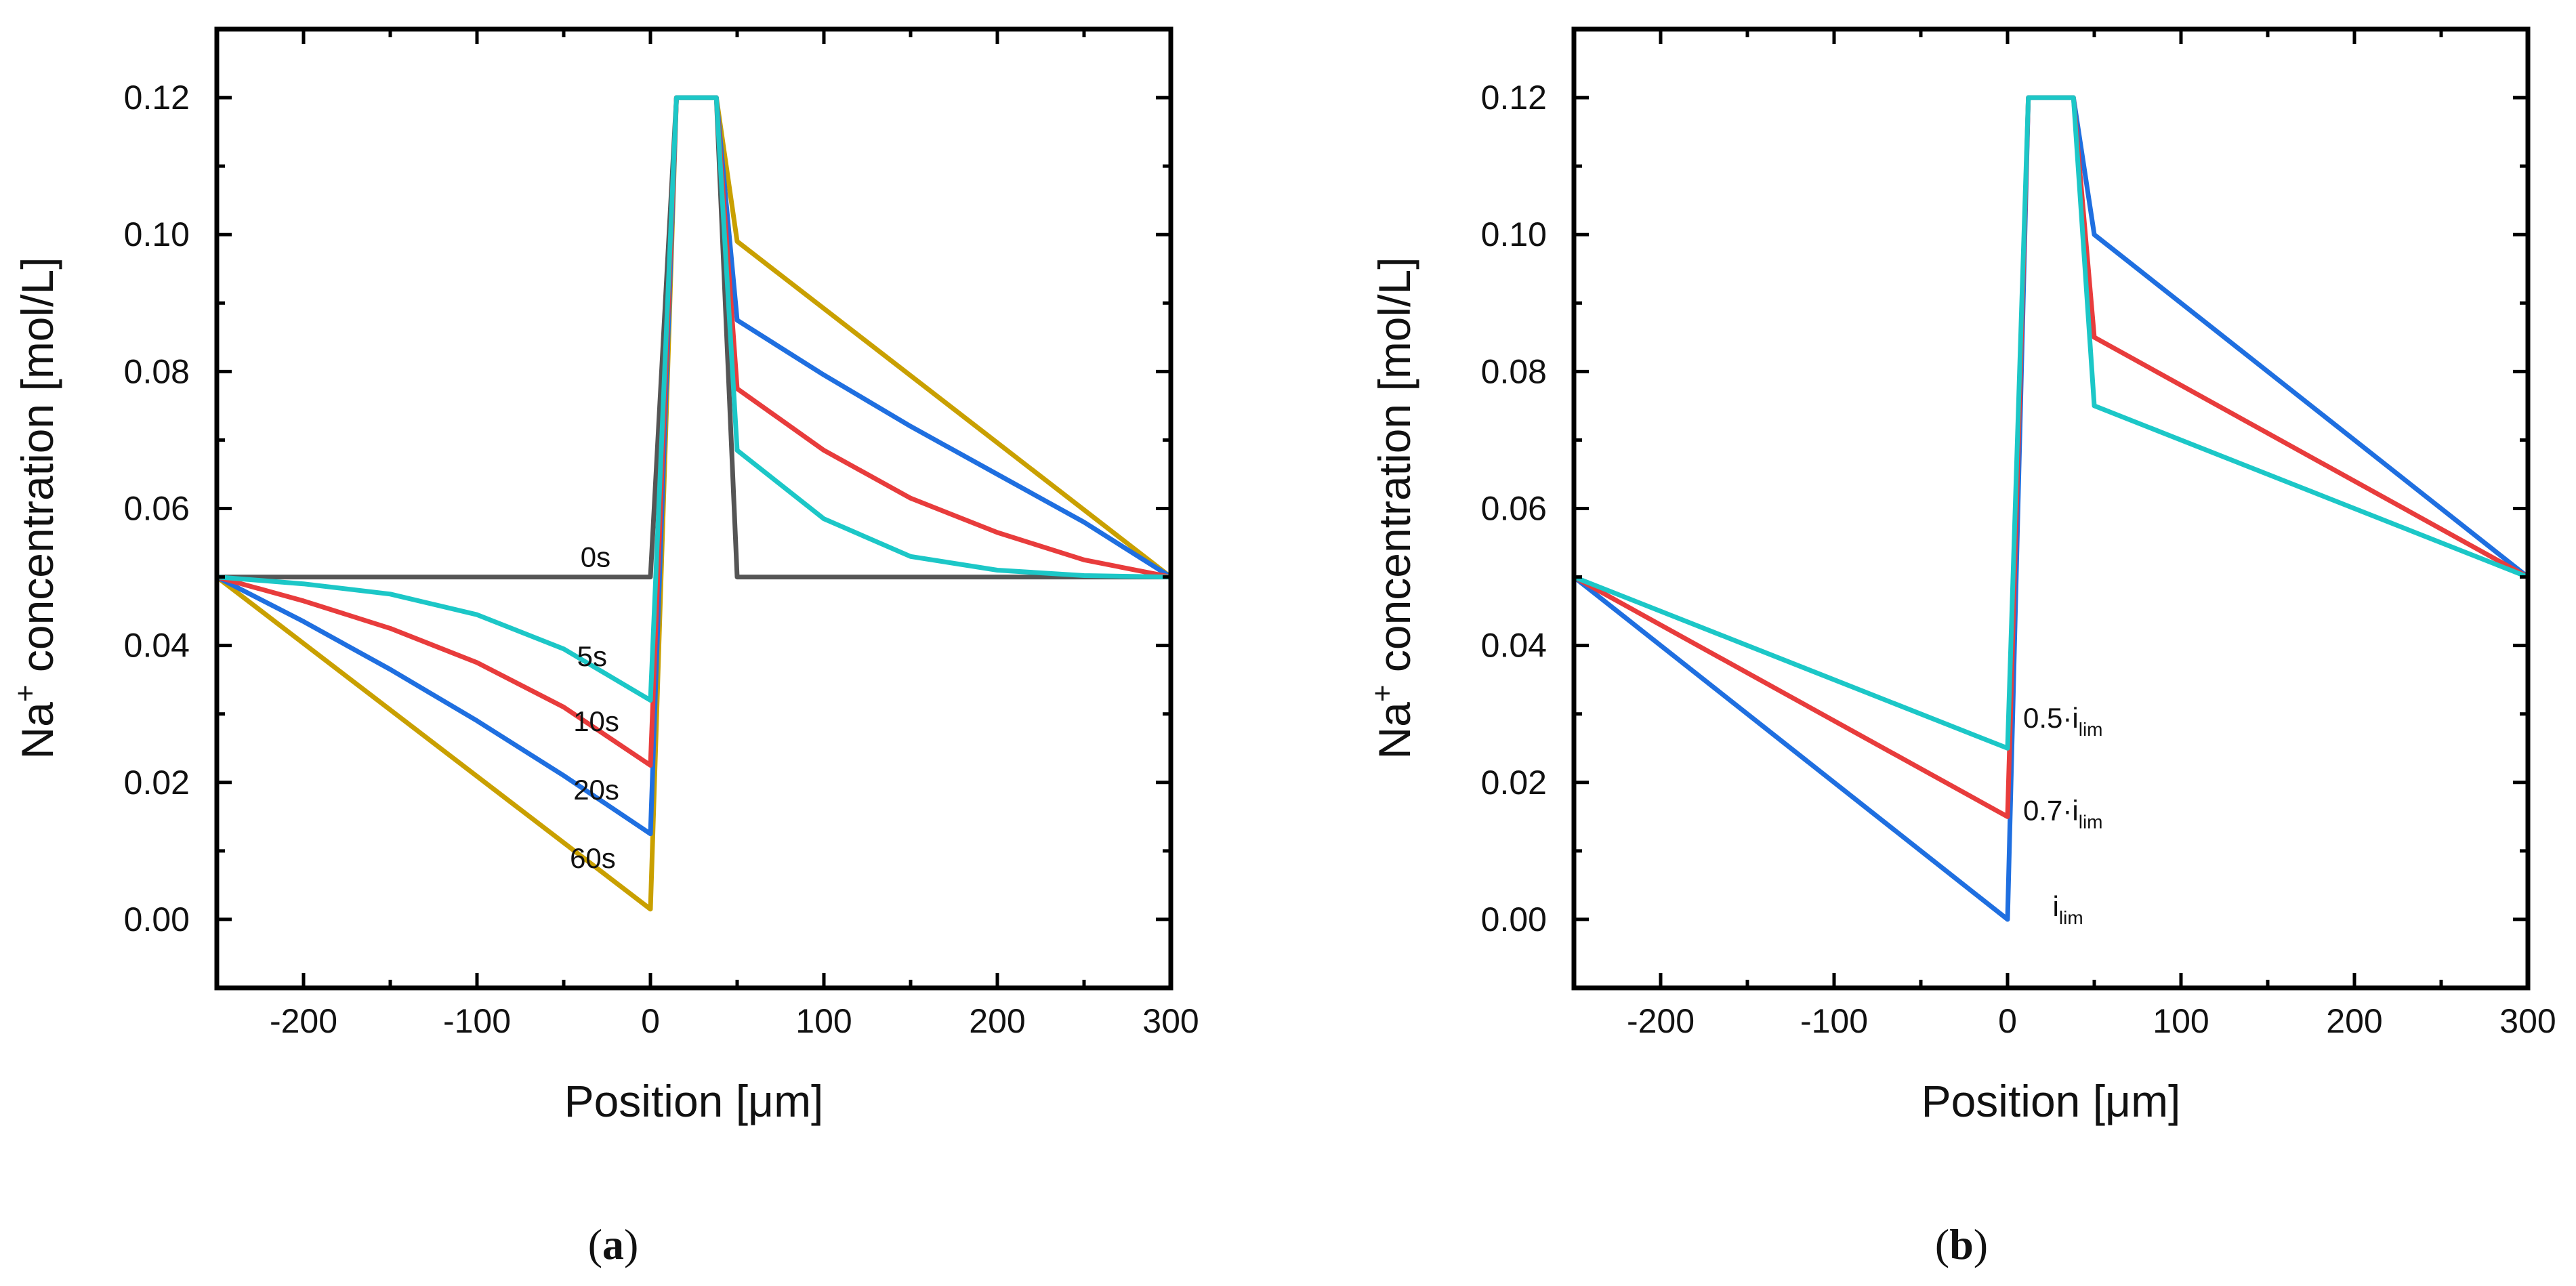 The height and width of the screenshot is (1286, 2576). What do you see at coordinates (1514, 646) in the screenshot?
I see `y-tick-label-b: 0.04` at bounding box center [1514, 646].